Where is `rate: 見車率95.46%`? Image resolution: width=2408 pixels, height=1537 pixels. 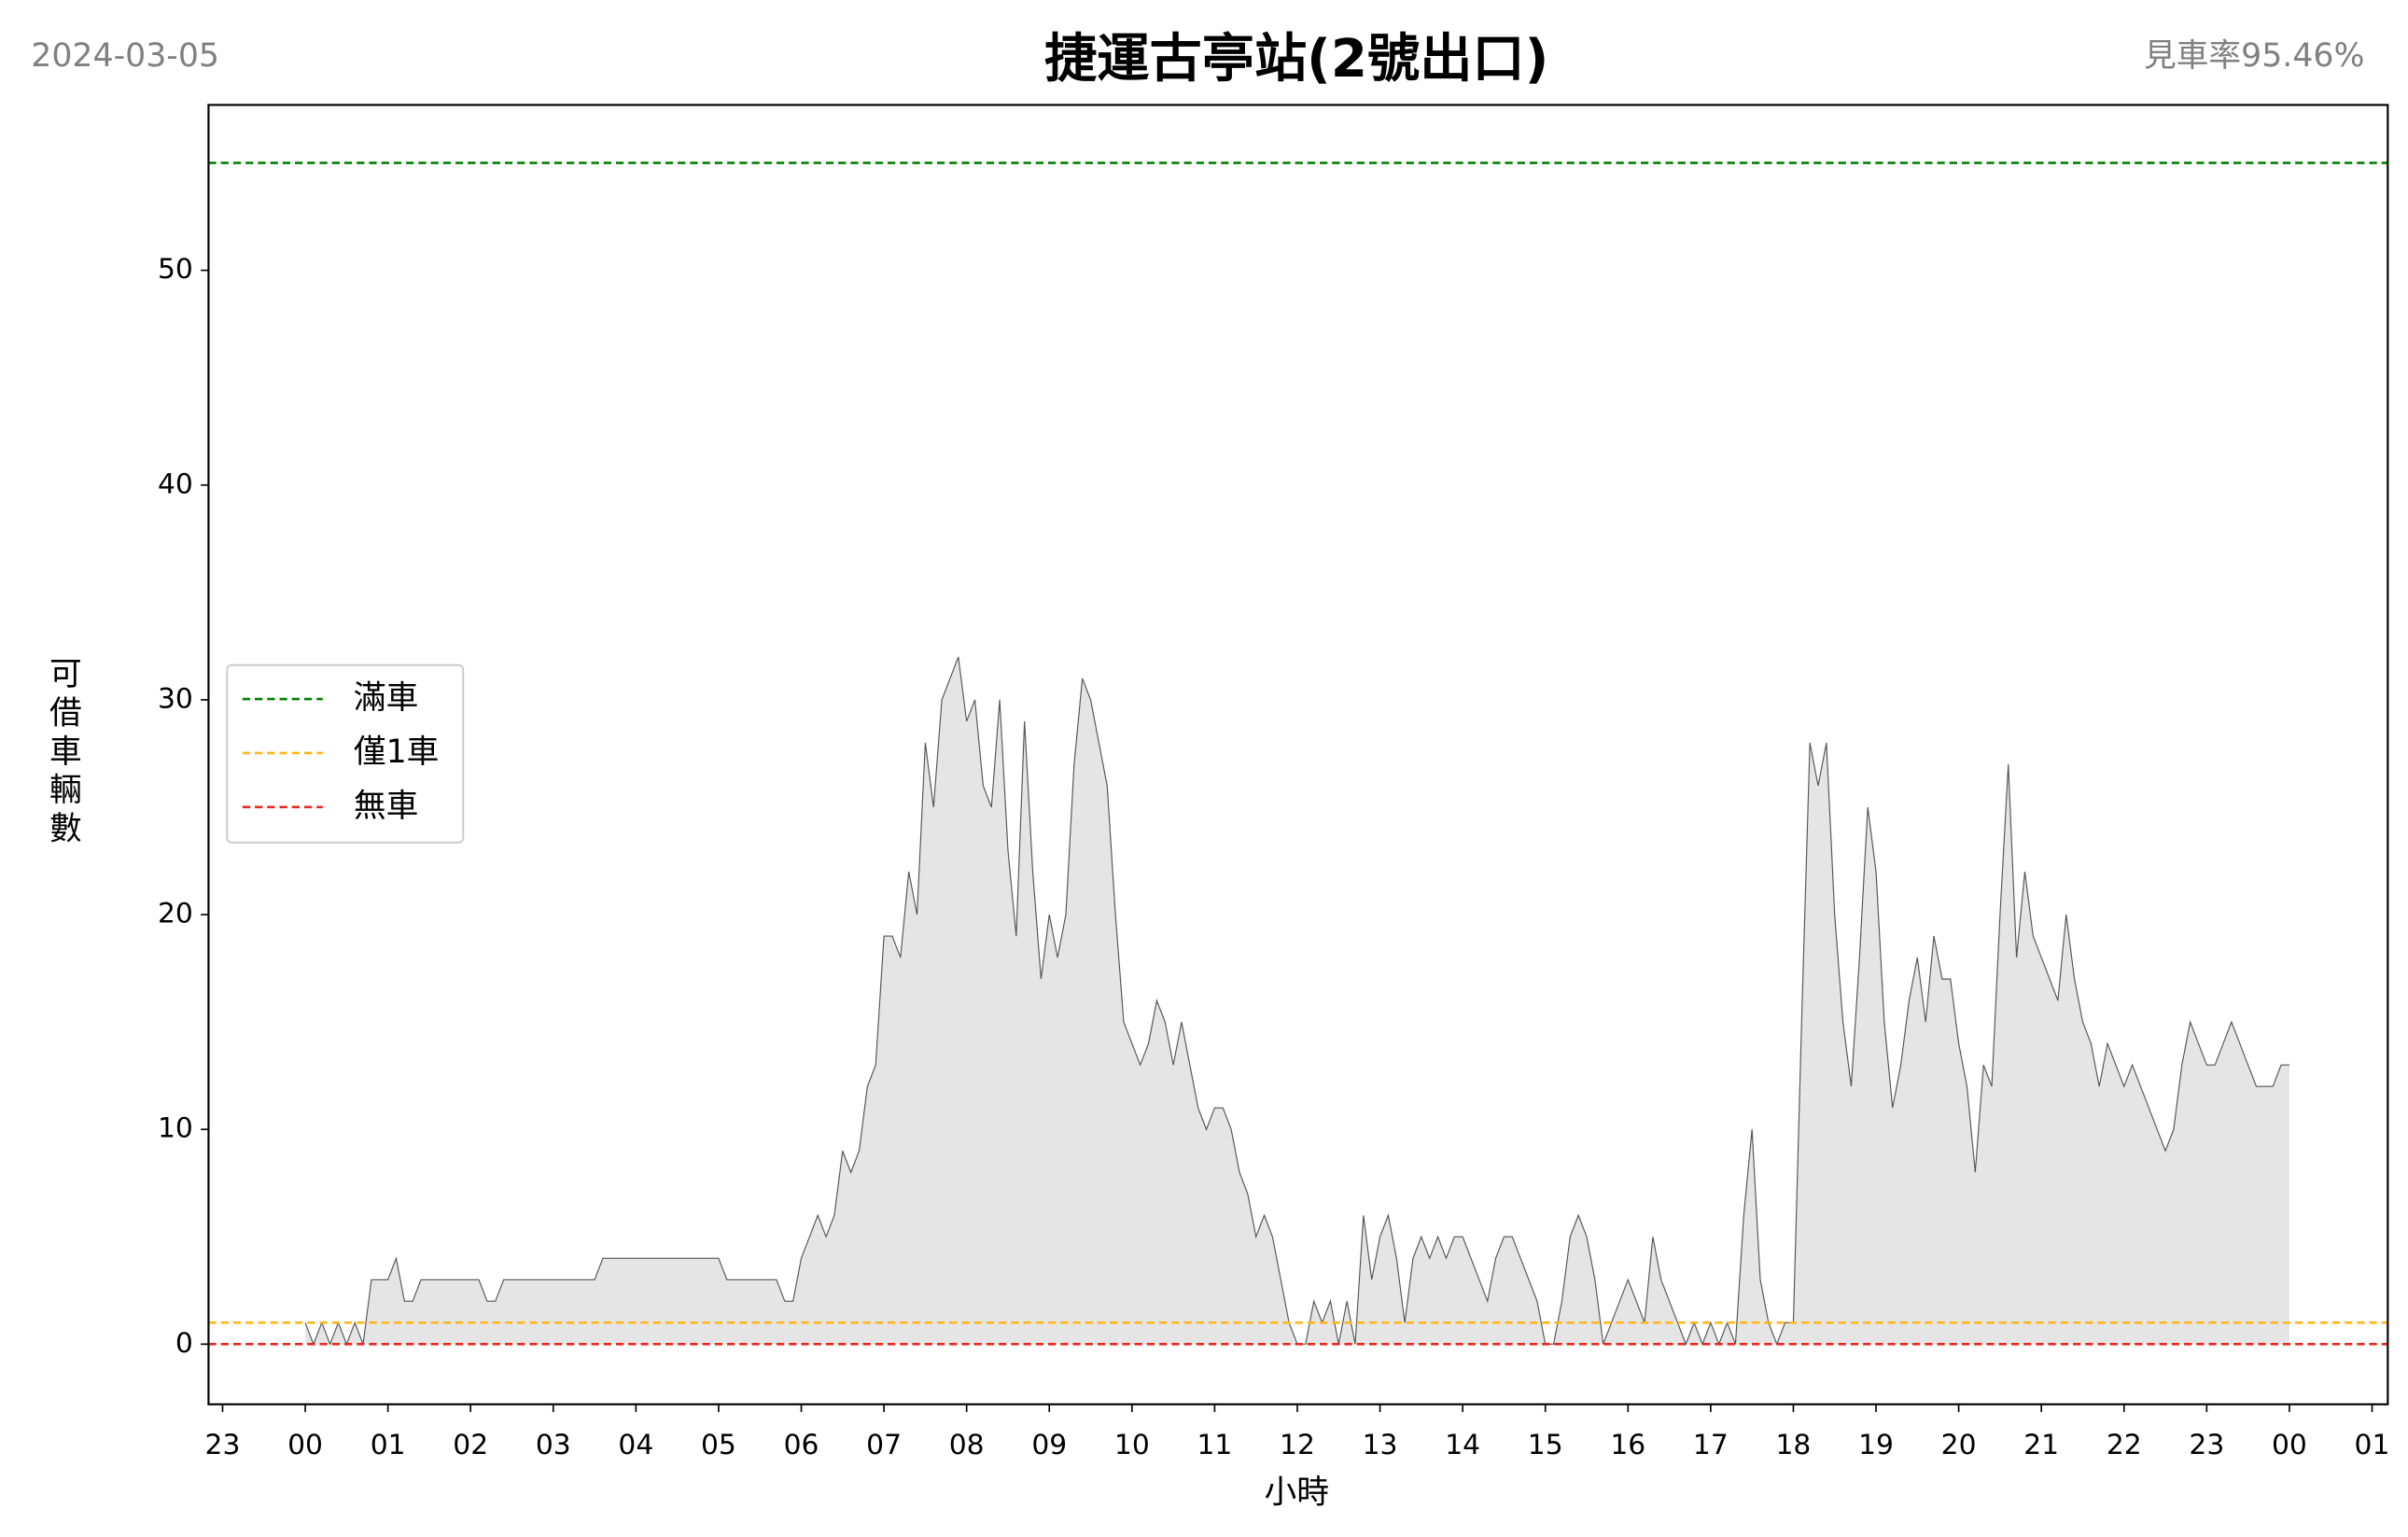 rate: 見車率95.46% is located at coordinates (2254, 56).